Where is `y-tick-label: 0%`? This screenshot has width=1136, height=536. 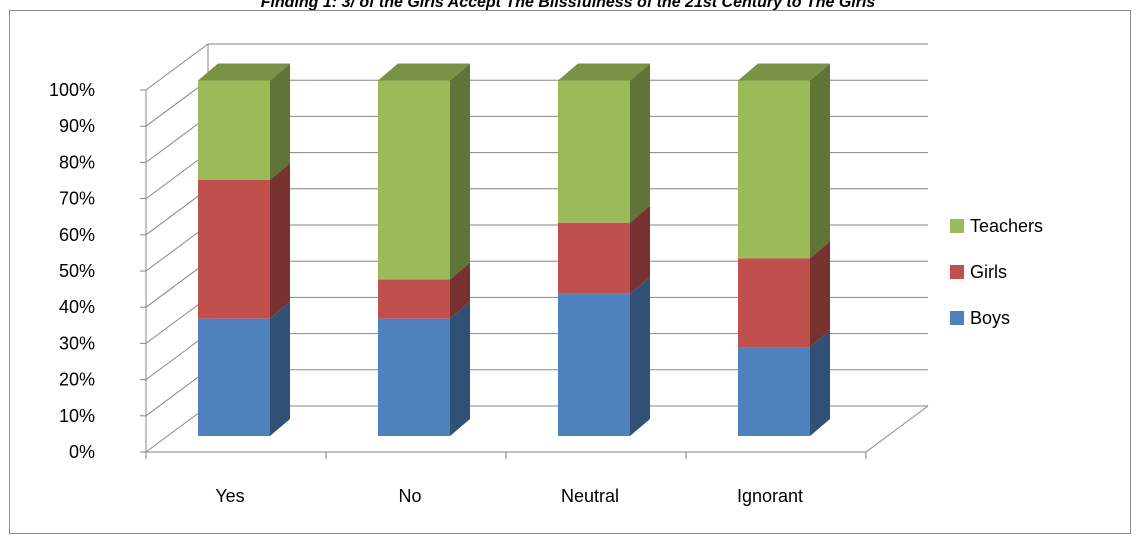 y-tick-label: 0% is located at coordinates (82, 452).